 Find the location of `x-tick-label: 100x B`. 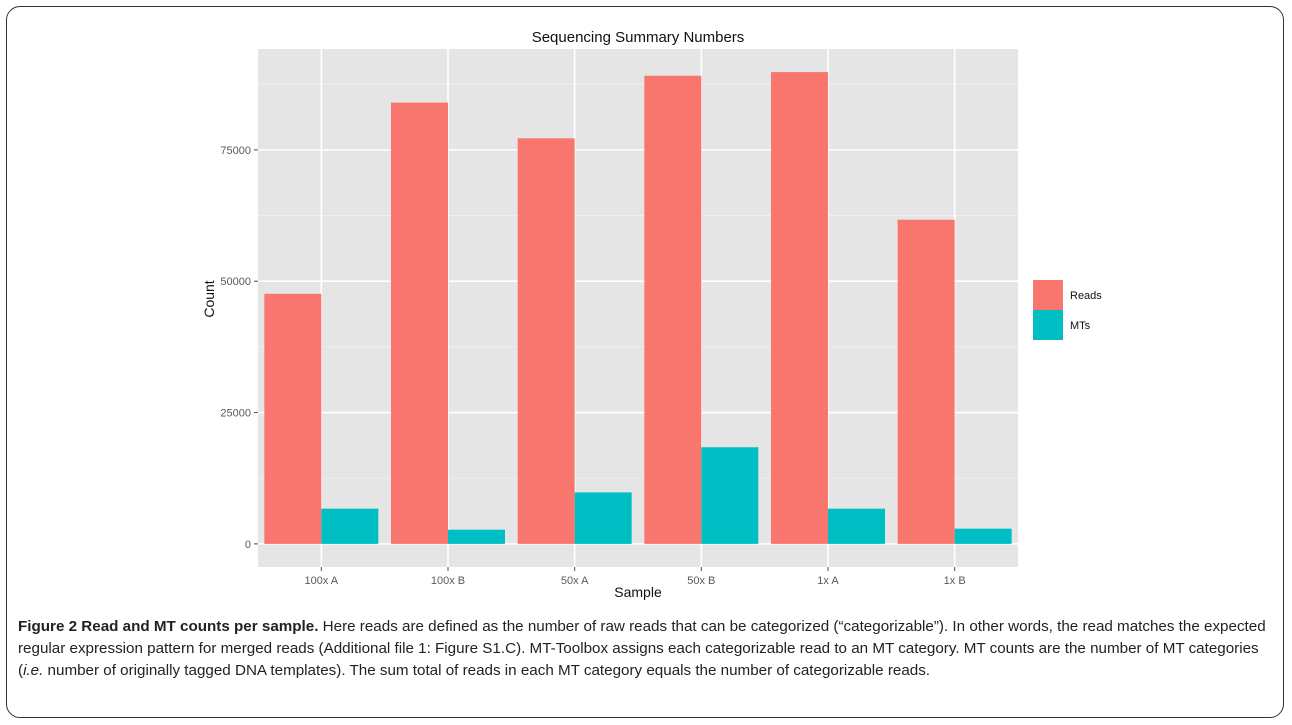

x-tick-label: 100x B is located at coordinates (448, 581).